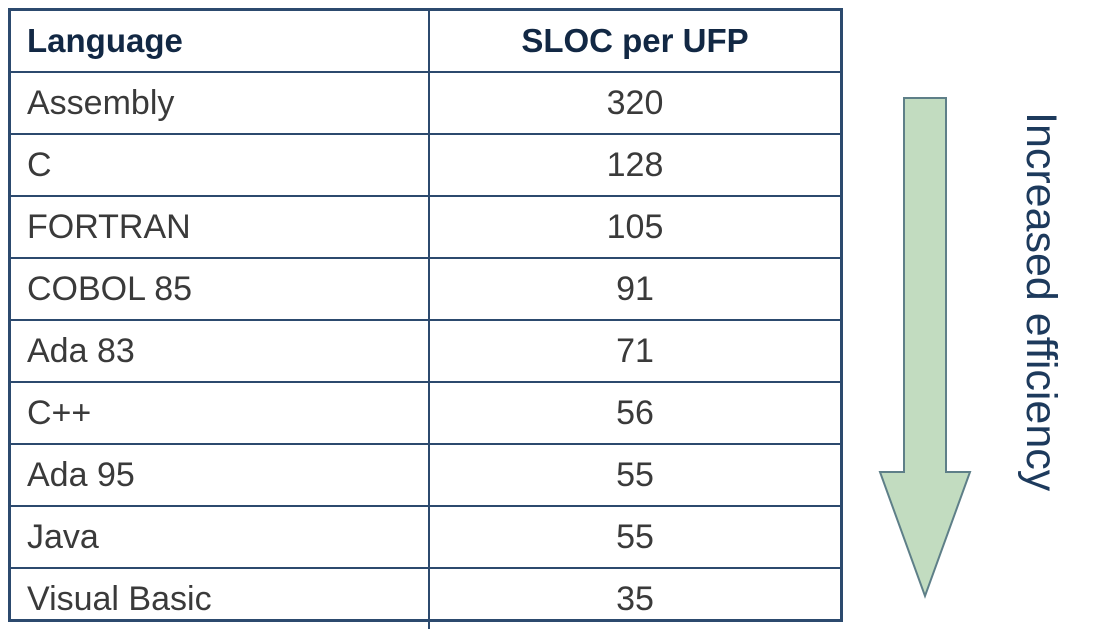 Image resolution: width=1116 pixels, height=629 pixels. I want to click on sloc-value-cell: 56, so click(634, 413).